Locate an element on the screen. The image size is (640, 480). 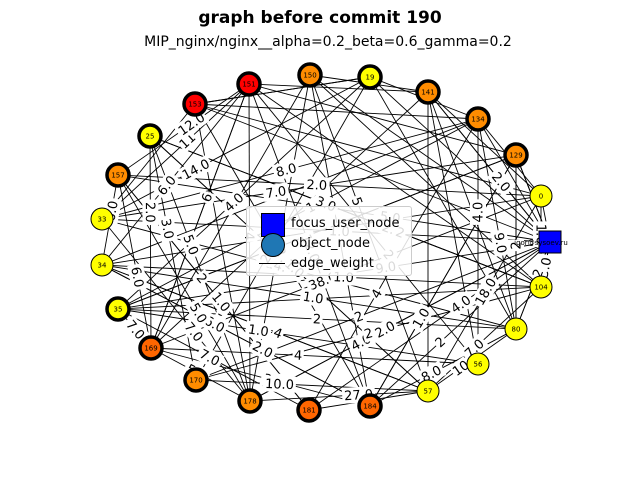
svg-text: 6.0 is located at coordinates (136, 277).